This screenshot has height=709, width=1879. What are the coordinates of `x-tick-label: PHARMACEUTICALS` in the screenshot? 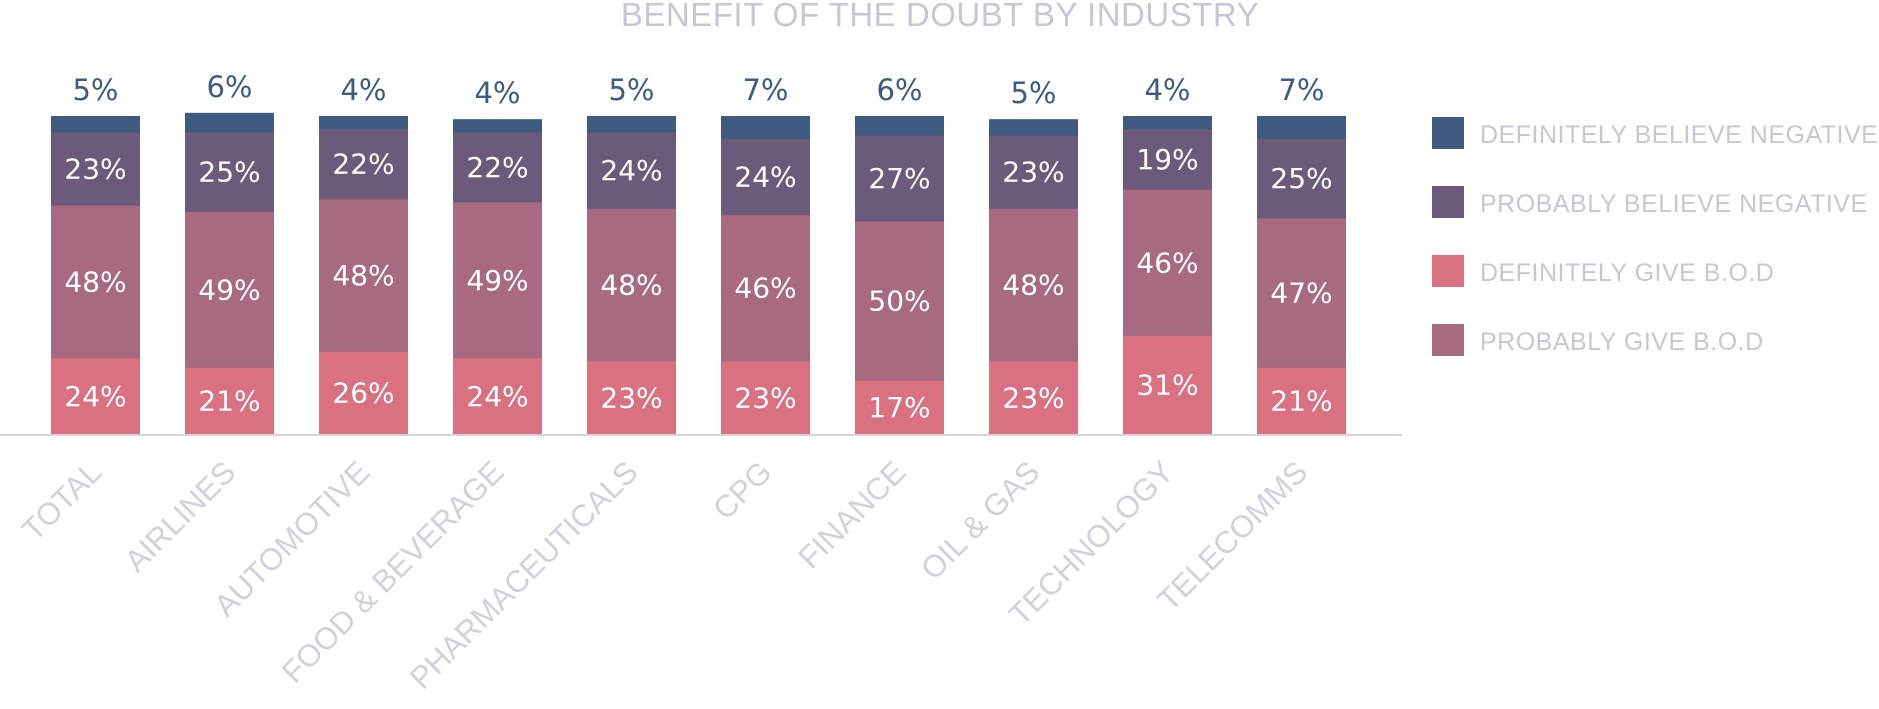 It's located at (524, 575).